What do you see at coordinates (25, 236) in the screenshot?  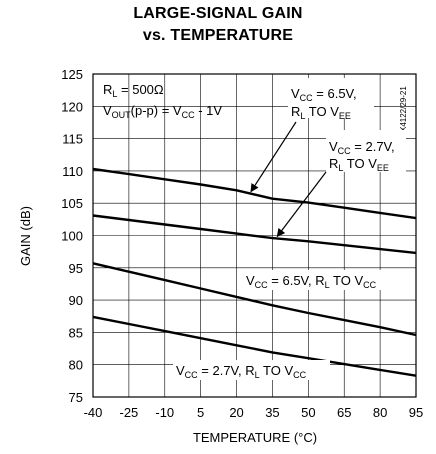 I see `y-axis-label: GAIN (dB)` at bounding box center [25, 236].